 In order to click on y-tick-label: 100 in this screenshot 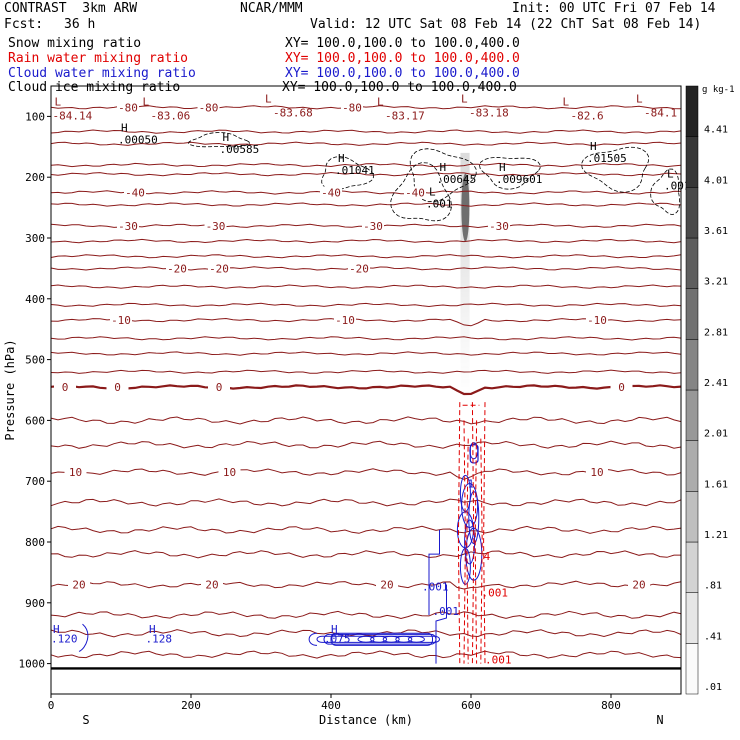, I will do `click(35, 116)`.